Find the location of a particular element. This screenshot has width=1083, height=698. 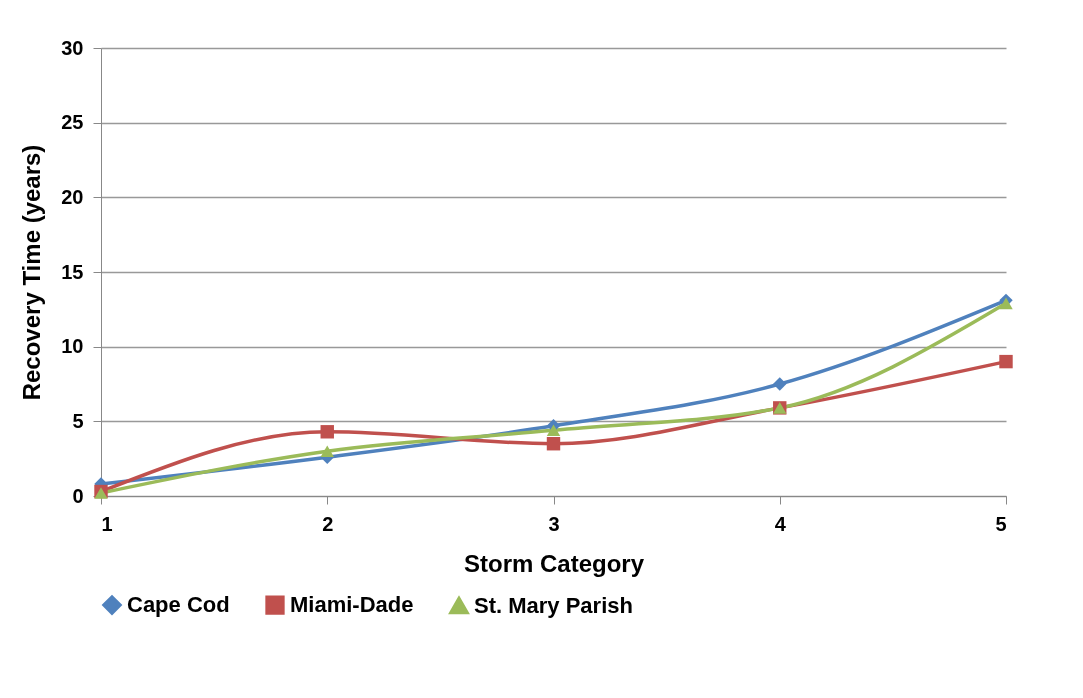

y-tick-label: 10 is located at coordinates (72, 346).